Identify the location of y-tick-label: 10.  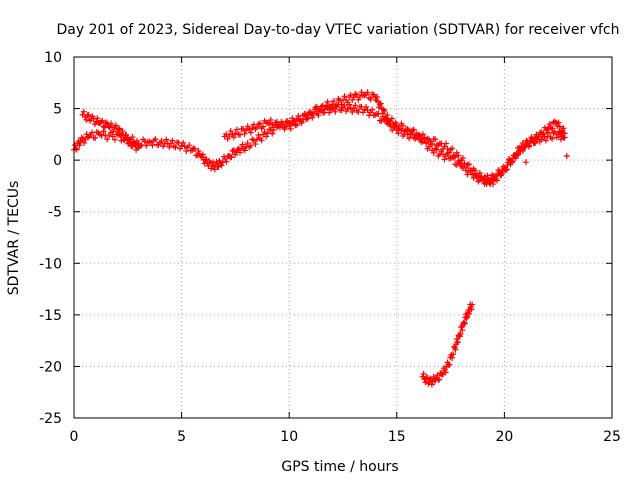
(53, 58).